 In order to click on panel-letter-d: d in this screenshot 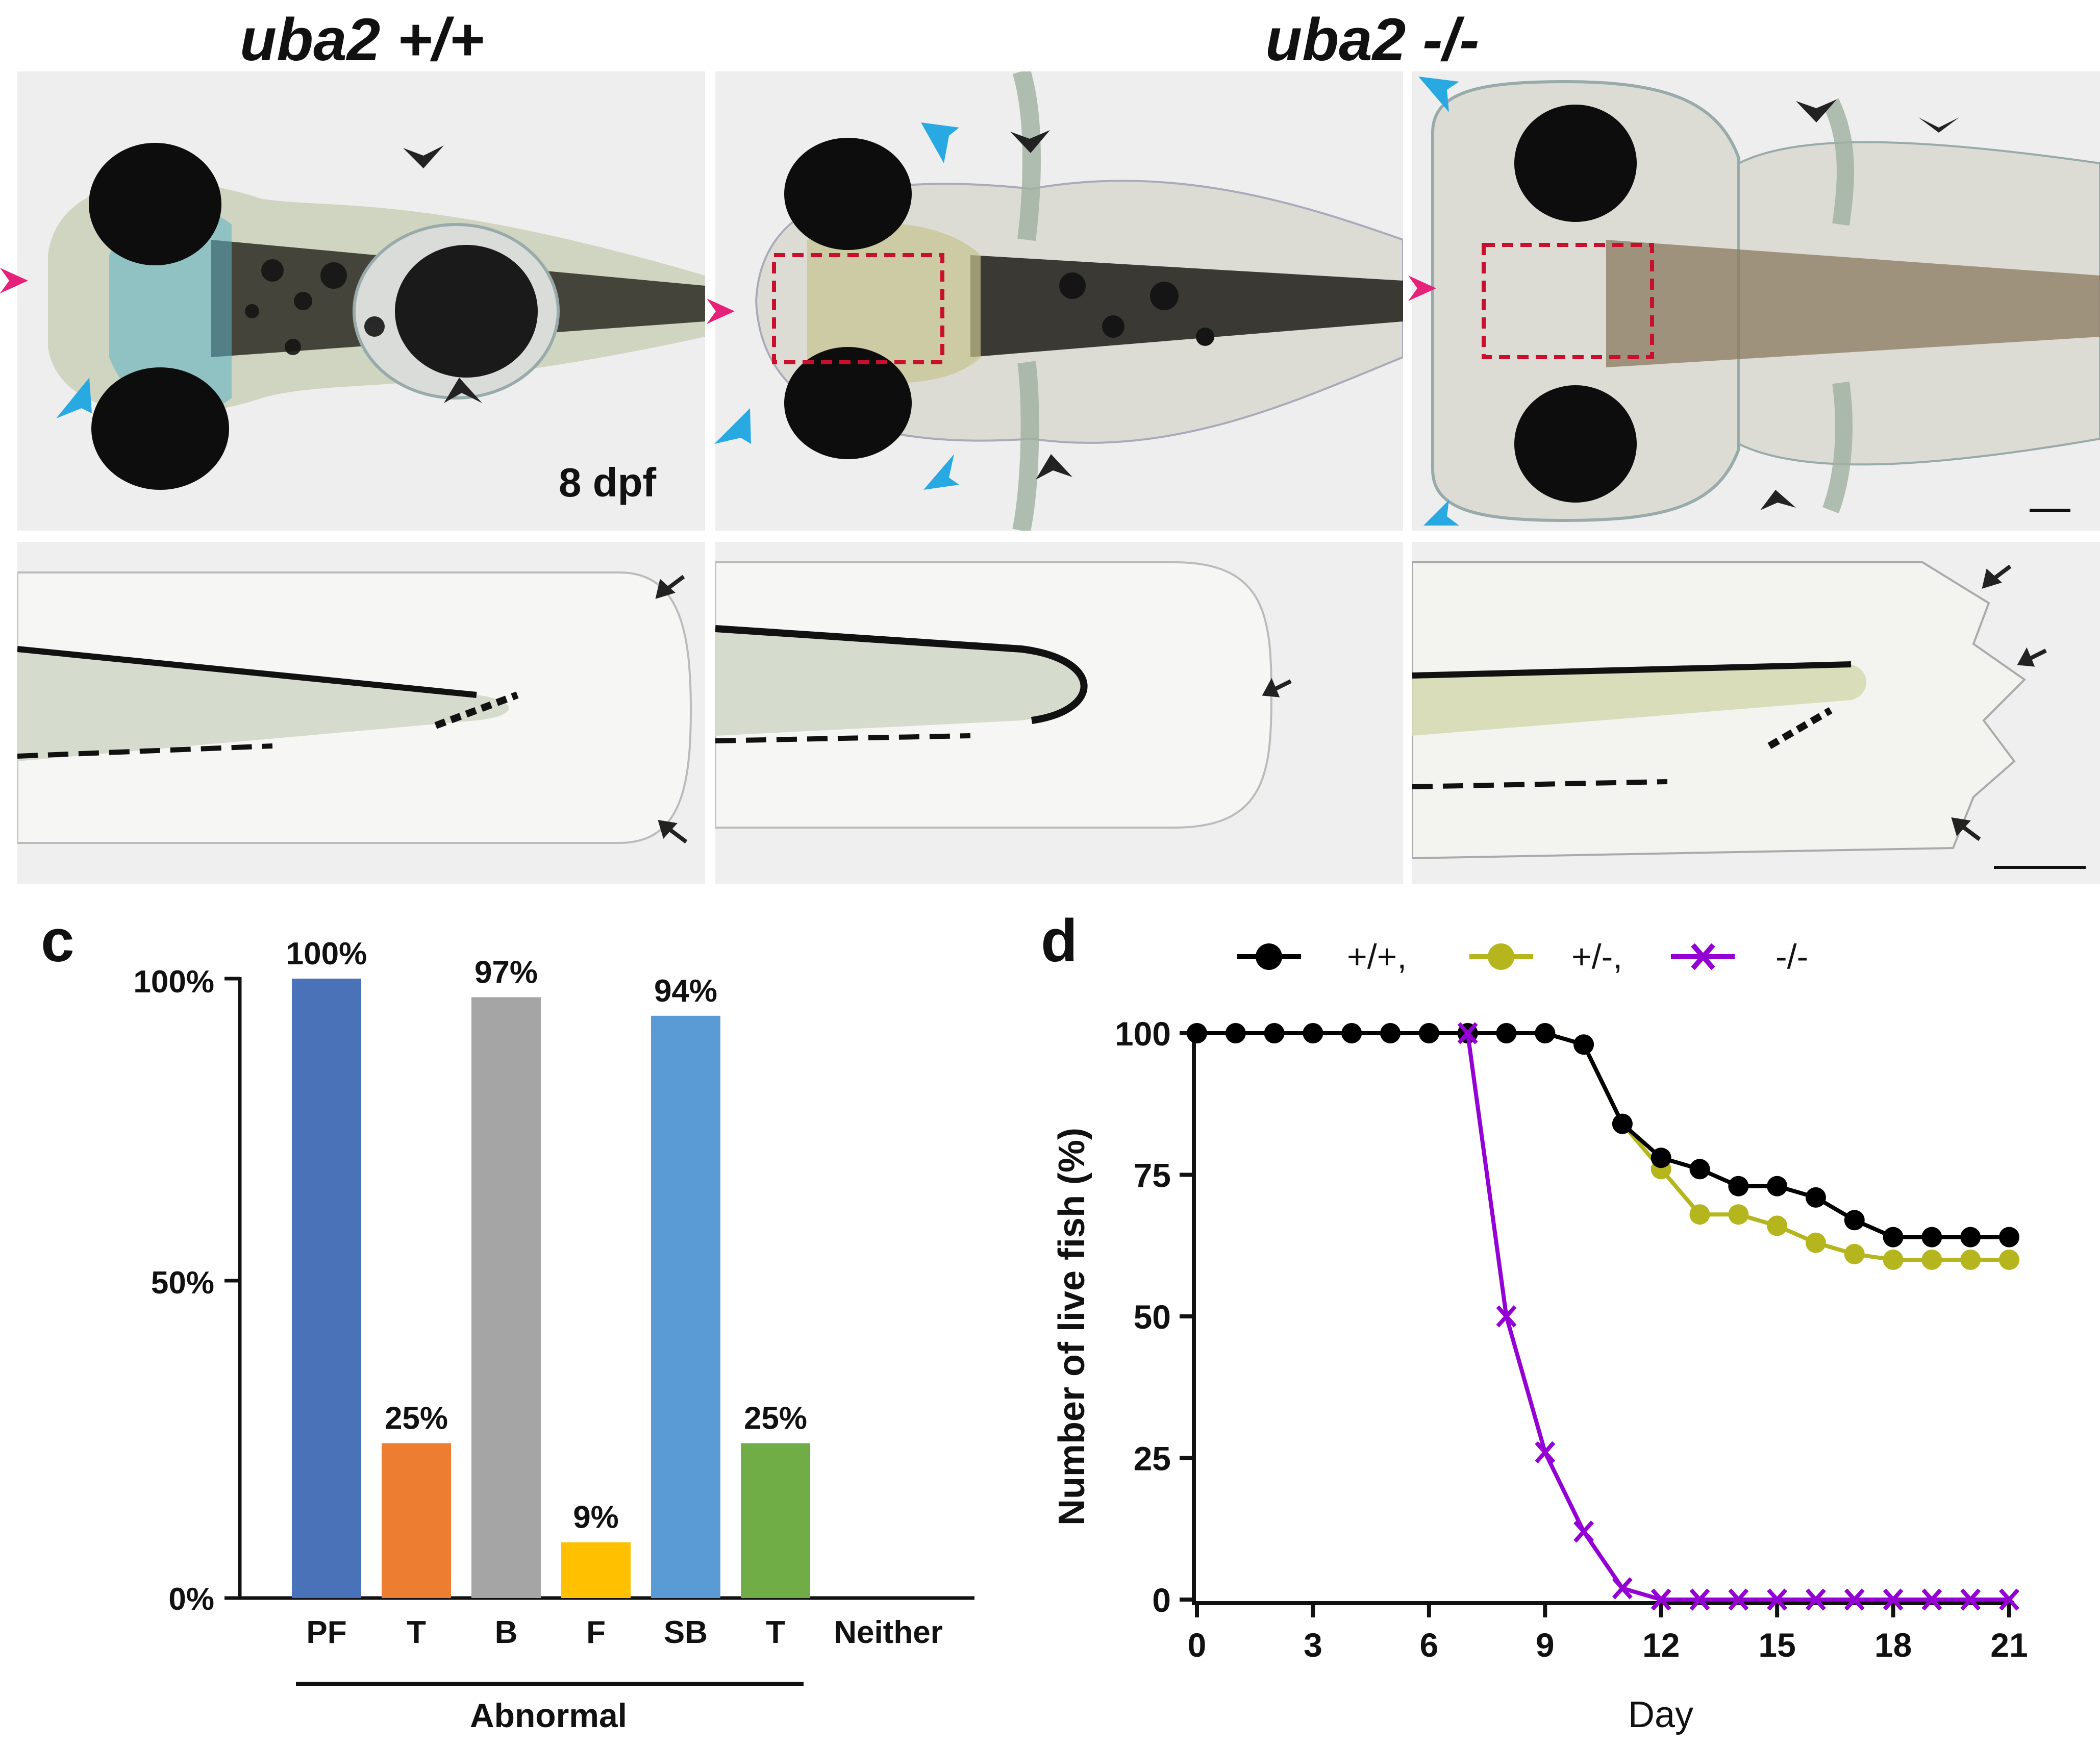, I will do `click(1059, 941)`.